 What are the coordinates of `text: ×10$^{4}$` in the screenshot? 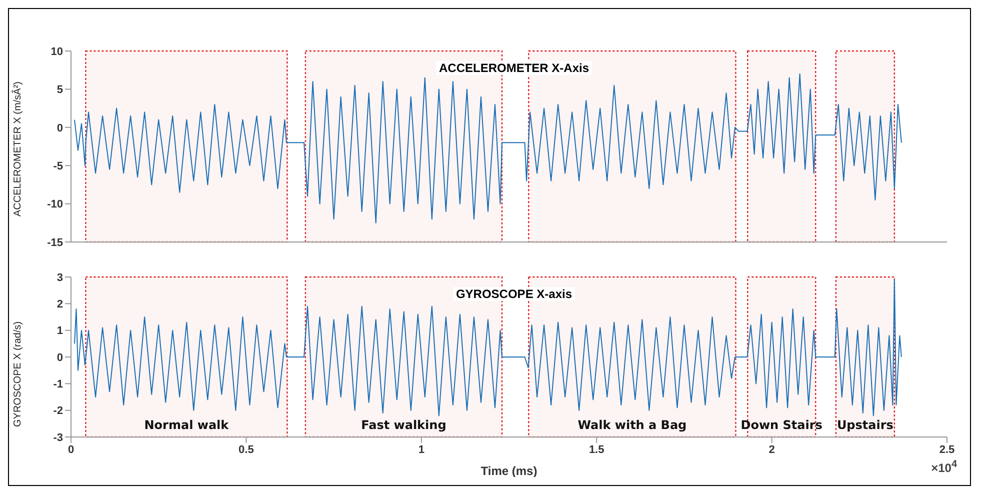 It's located at (944, 467).